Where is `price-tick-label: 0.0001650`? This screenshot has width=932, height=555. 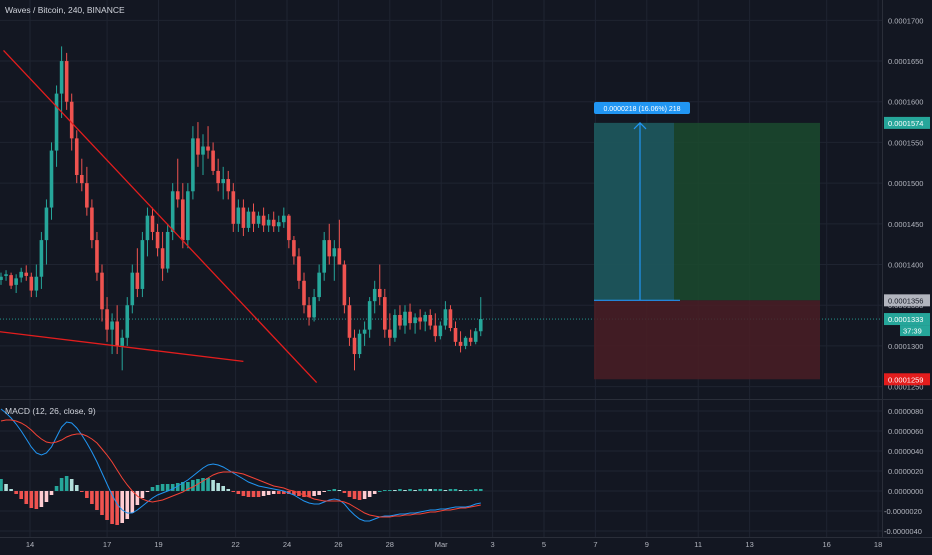 price-tick-label: 0.0001650 is located at coordinates (905, 61).